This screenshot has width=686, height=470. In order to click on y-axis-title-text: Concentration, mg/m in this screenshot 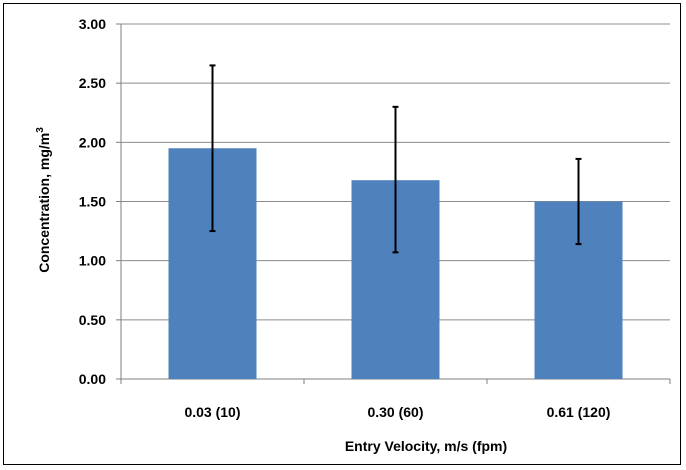, I will do `click(44, 203)`.